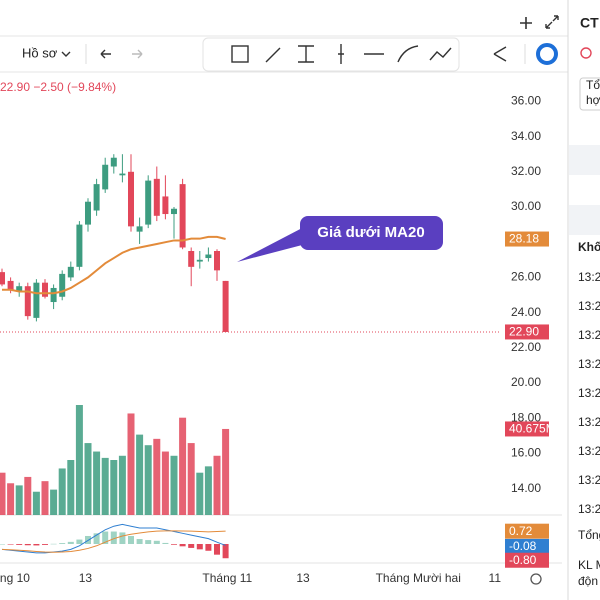  Describe the element at coordinates (408, 54) in the screenshot. I see `brush-tool` at that location.